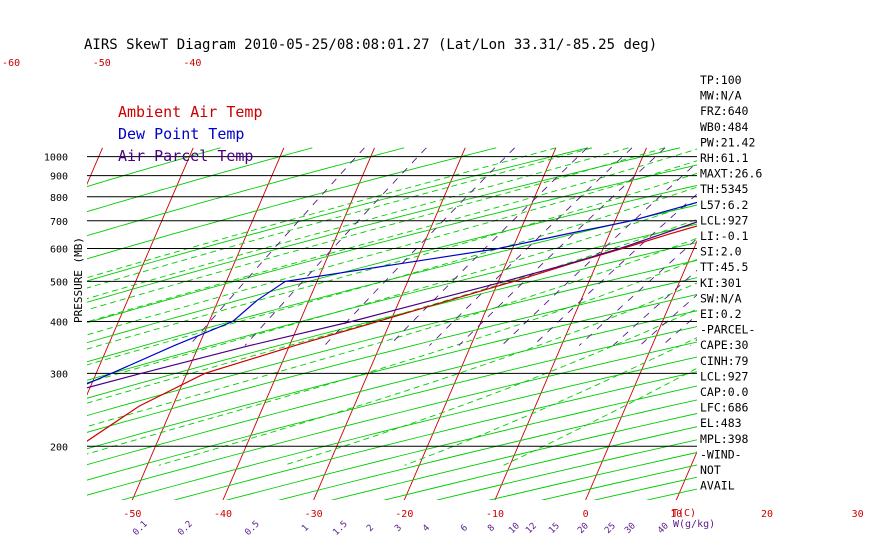  I want to click on bottom-temp-tick-label: -10, so click(495, 514).